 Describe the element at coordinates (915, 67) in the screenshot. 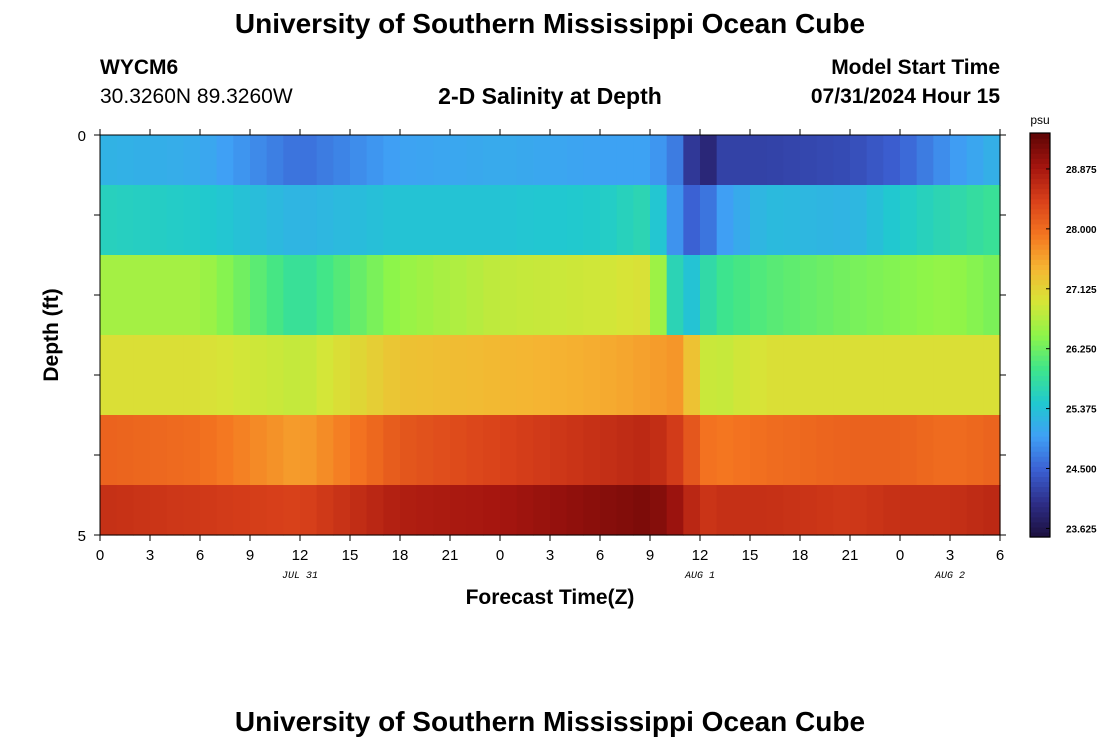

I see `model-start-label: Model Start Time` at that location.